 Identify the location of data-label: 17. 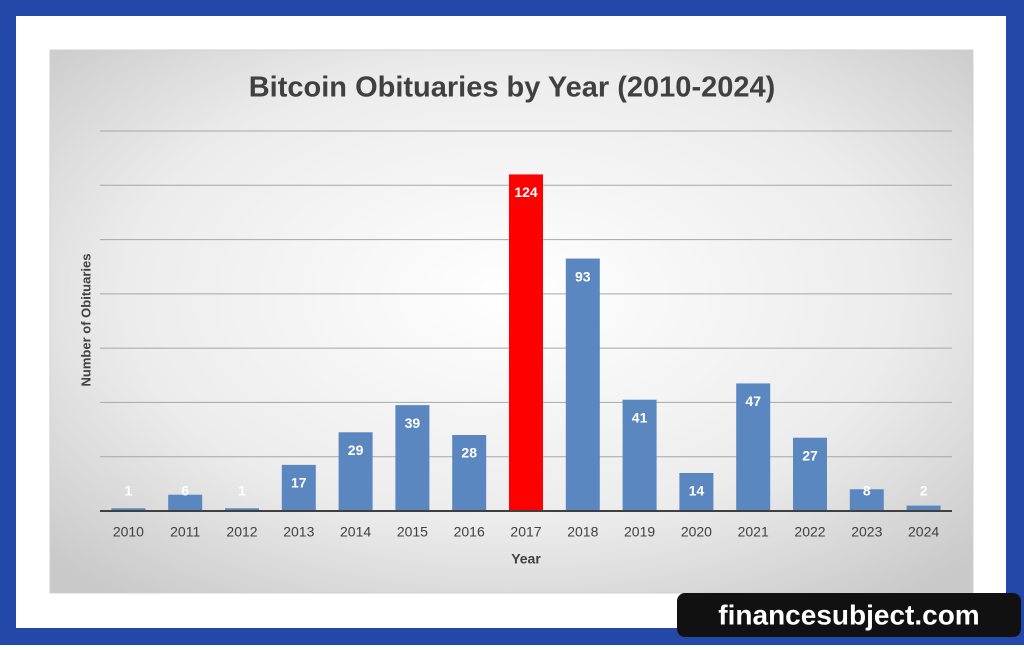
(299, 483).